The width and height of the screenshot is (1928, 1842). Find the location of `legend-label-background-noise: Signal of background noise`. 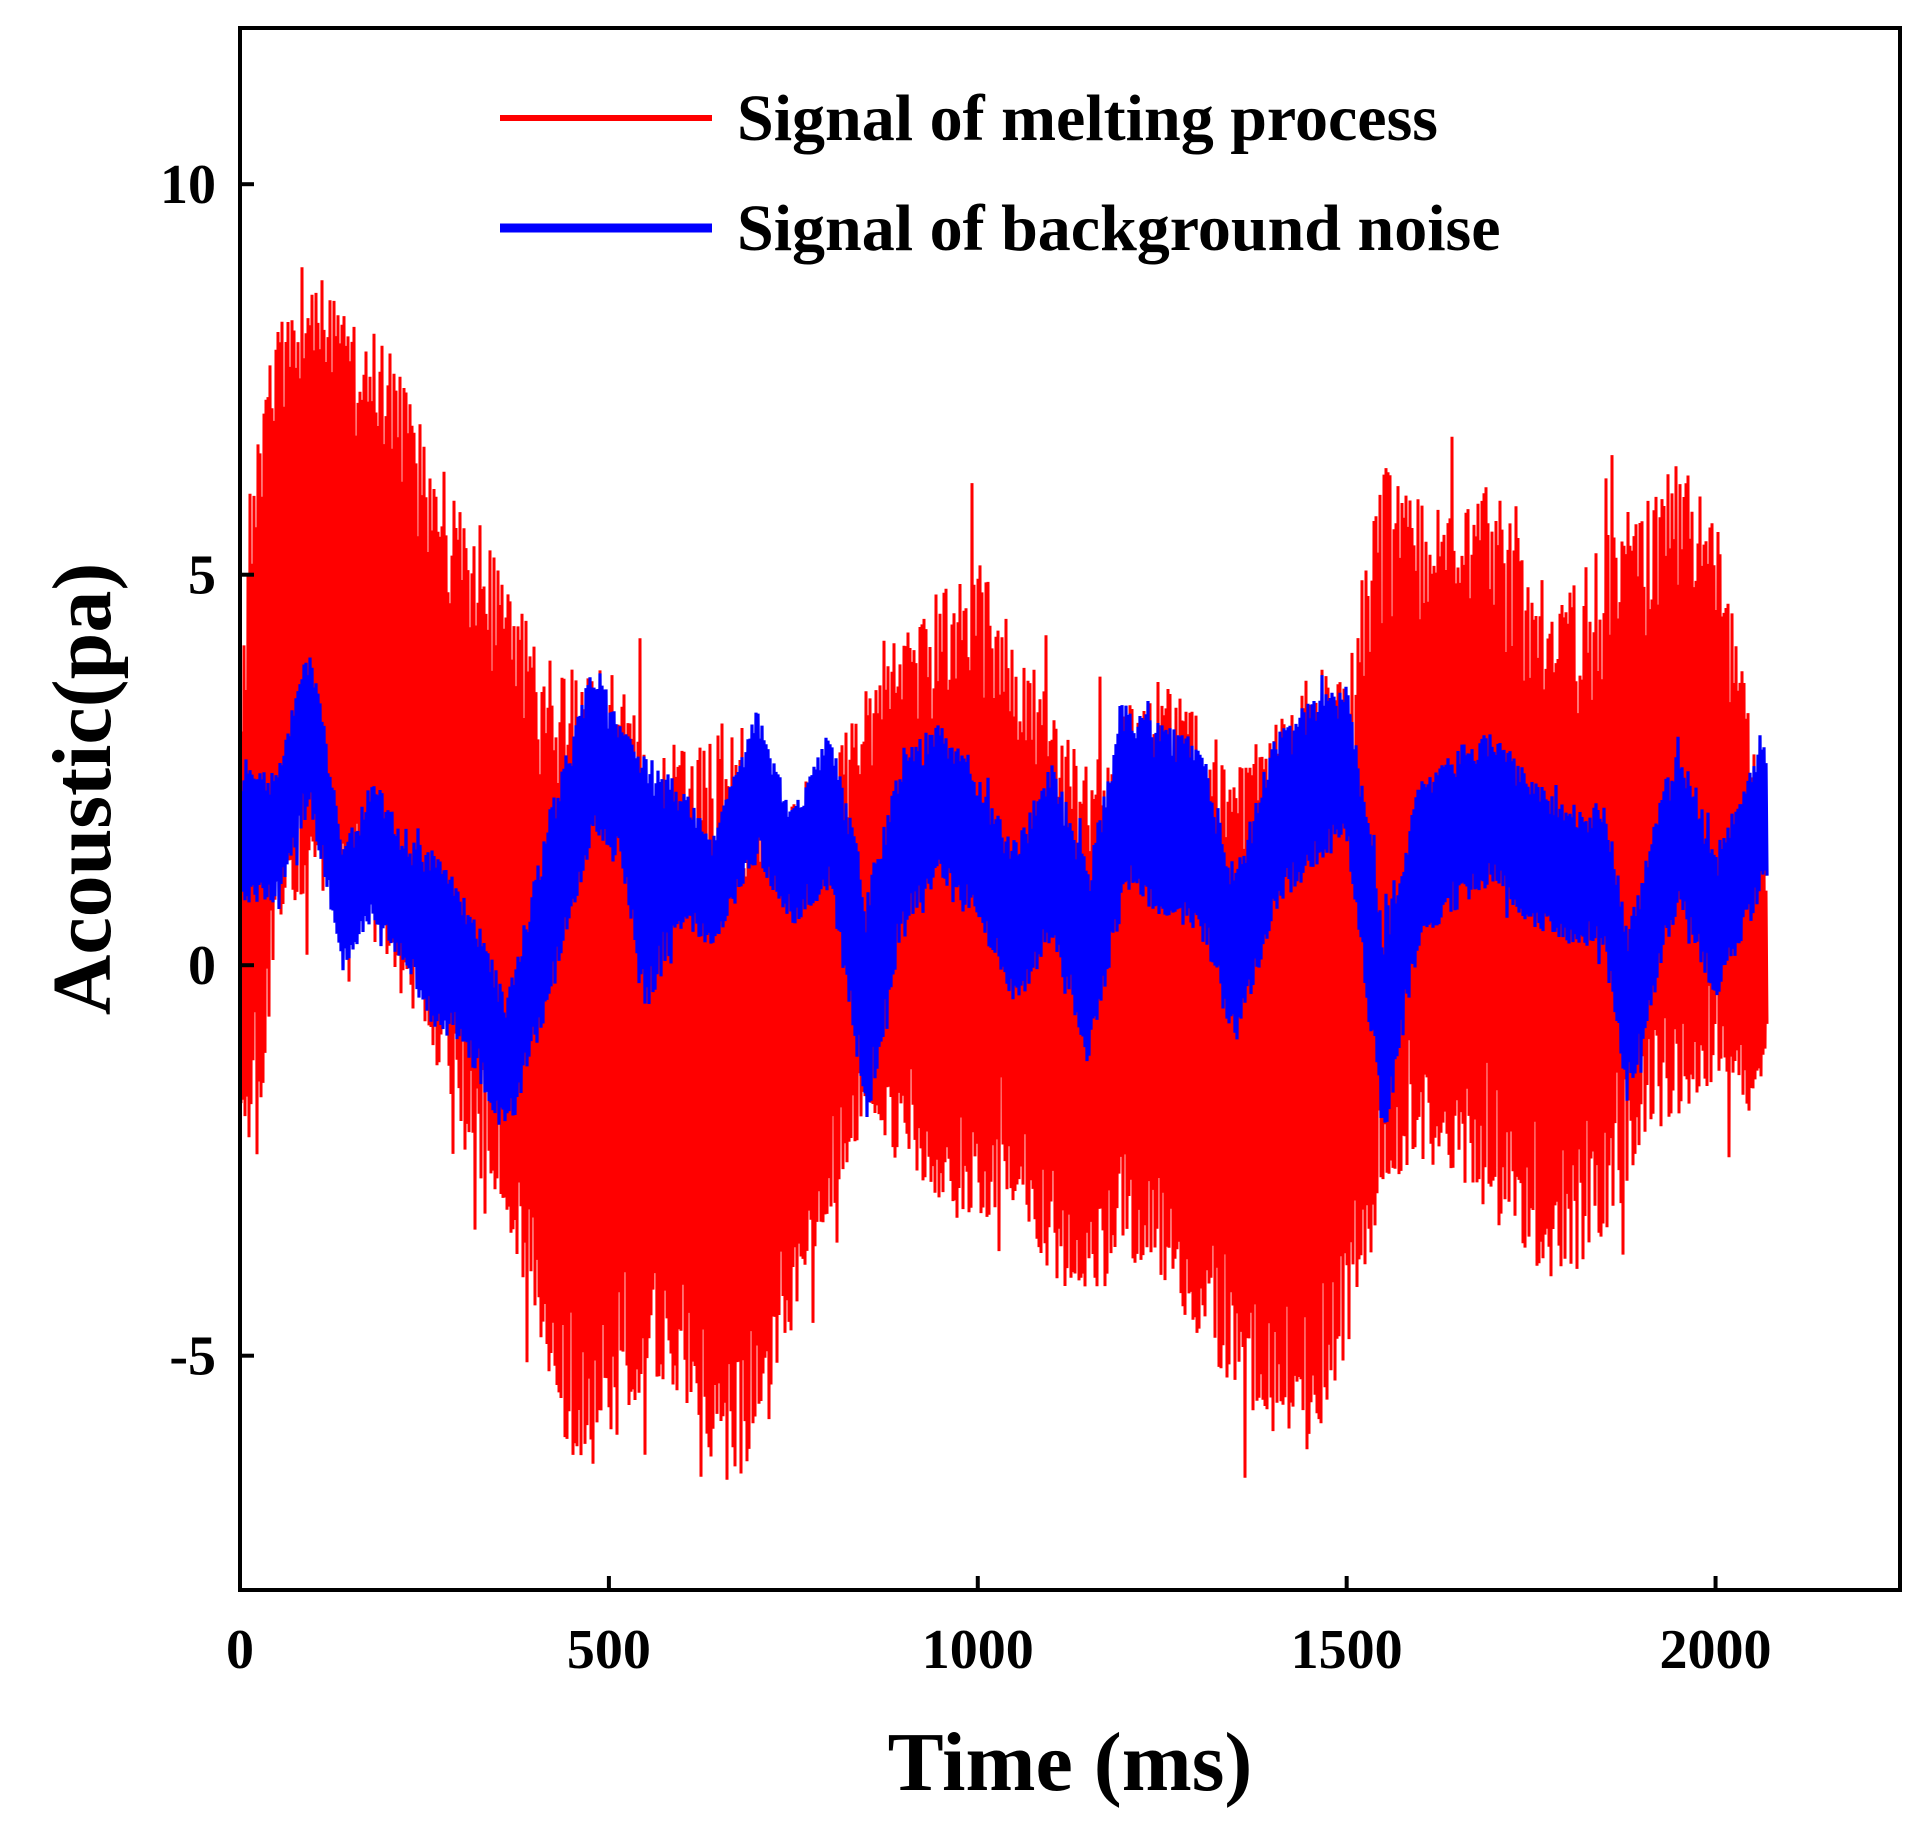

legend-label-background-noise: Signal of background noise is located at coordinates (1119, 228).